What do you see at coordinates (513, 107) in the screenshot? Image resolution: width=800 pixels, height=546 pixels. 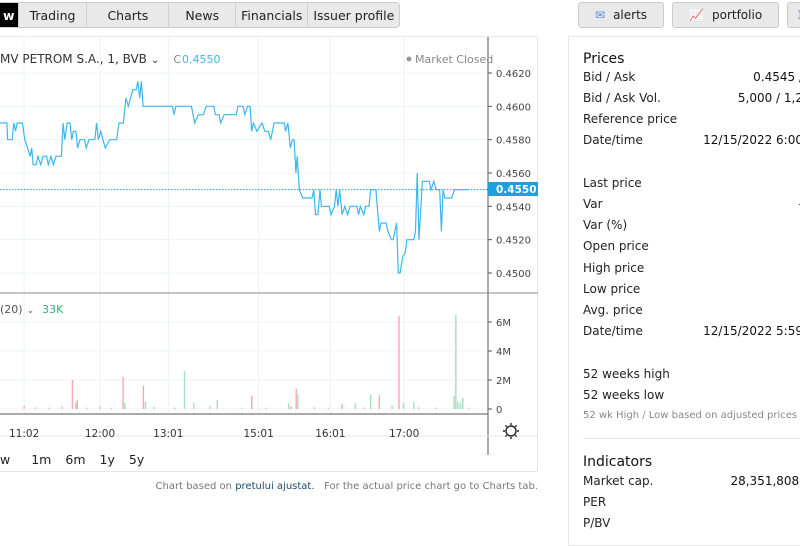 I see `price-tick-label: 0.4600` at bounding box center [513, 107].